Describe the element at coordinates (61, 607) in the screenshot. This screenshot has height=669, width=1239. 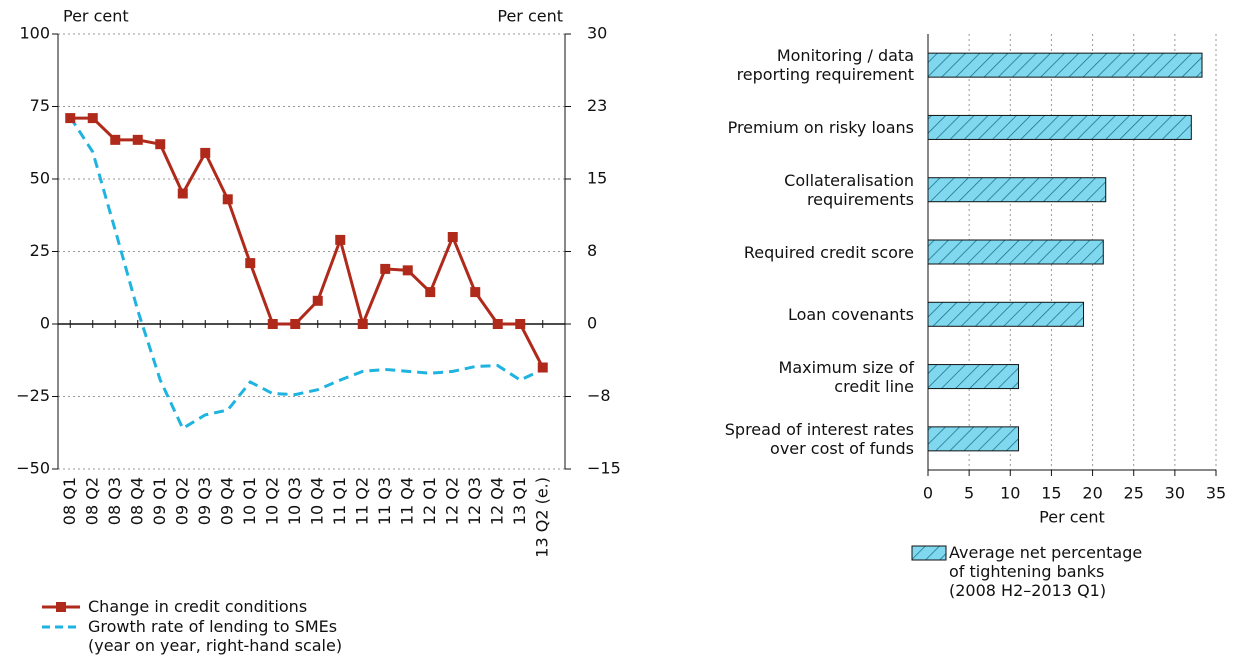
I see `legend-marker` at that location.